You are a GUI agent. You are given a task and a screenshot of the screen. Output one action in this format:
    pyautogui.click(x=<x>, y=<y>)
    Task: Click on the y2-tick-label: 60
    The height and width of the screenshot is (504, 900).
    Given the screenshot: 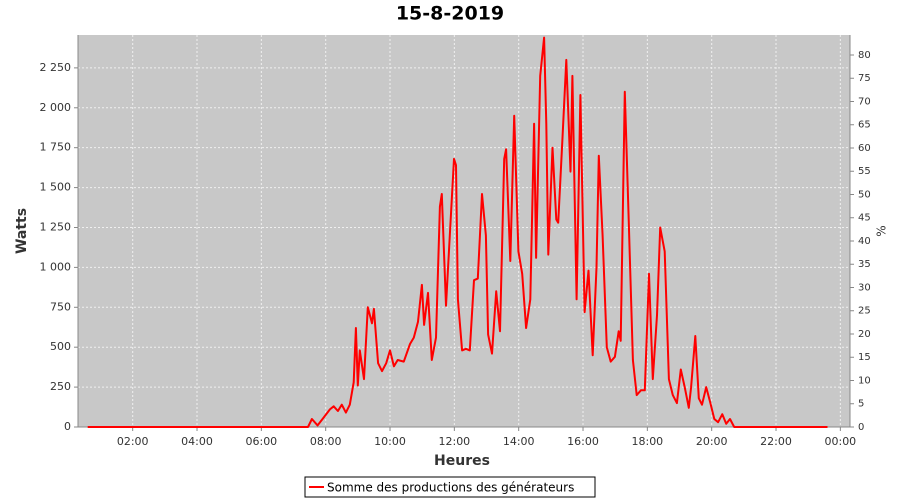 What is the action you would take?
    pyautogui.click(x=864, y=148)
    